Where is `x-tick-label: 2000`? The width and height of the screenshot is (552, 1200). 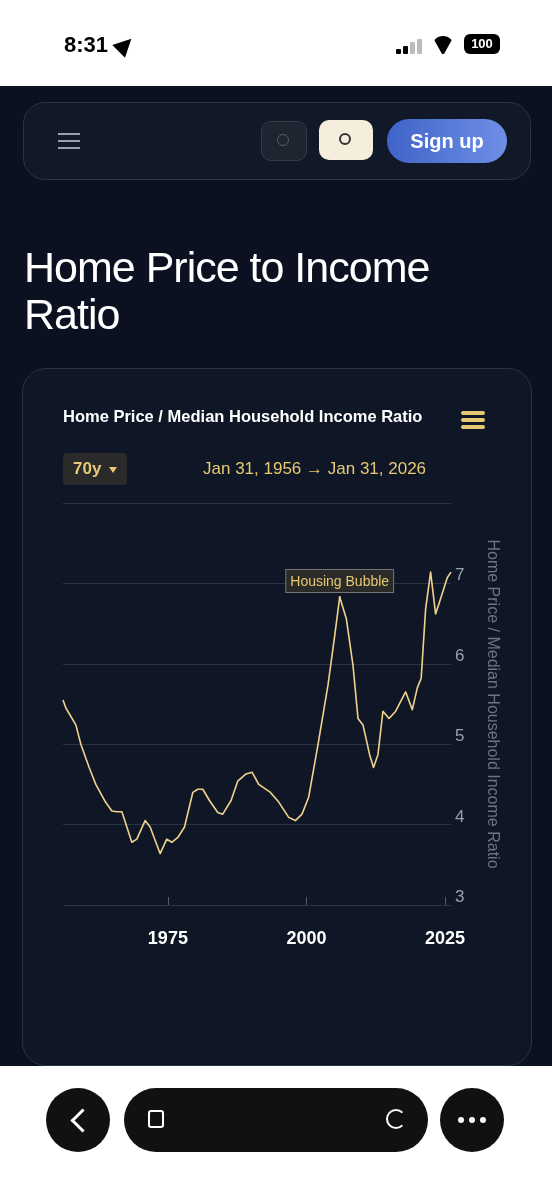
x-tick-label: 2000 is located at coordinates (306, 938).